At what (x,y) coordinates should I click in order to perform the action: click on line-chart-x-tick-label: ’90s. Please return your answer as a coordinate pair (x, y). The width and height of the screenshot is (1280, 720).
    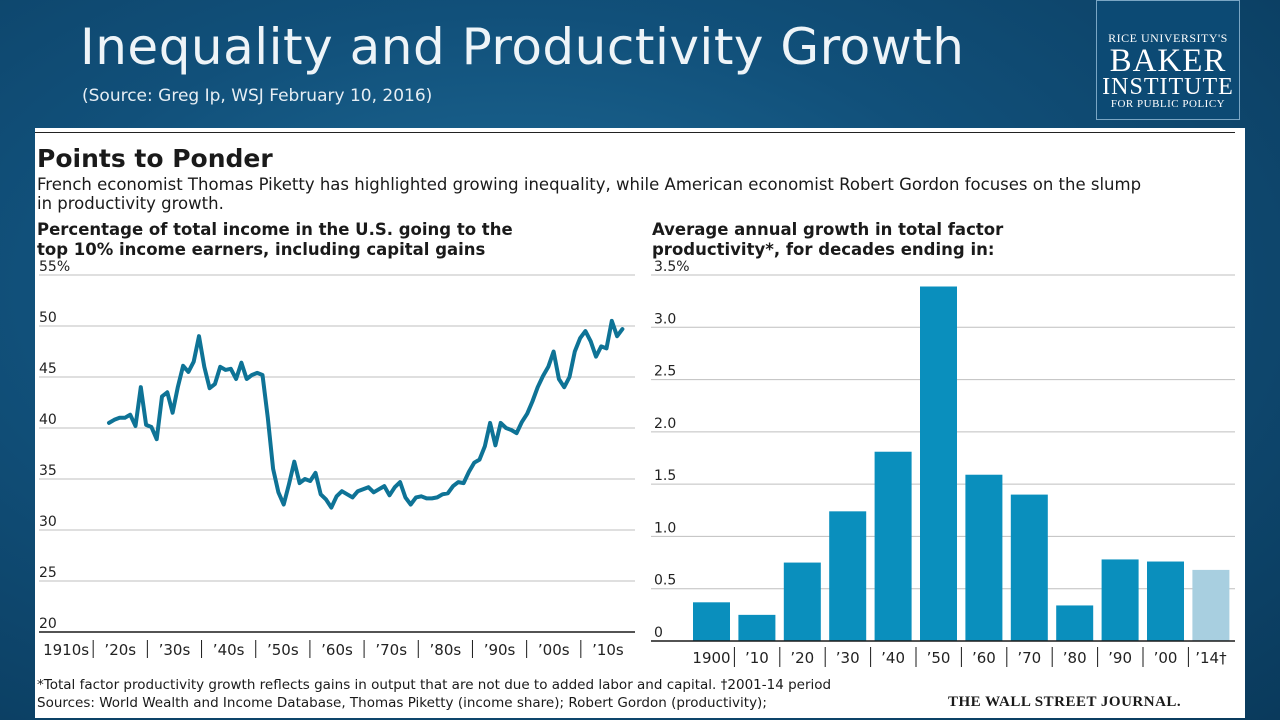
    Looking at the image, I should click on (500, 650).